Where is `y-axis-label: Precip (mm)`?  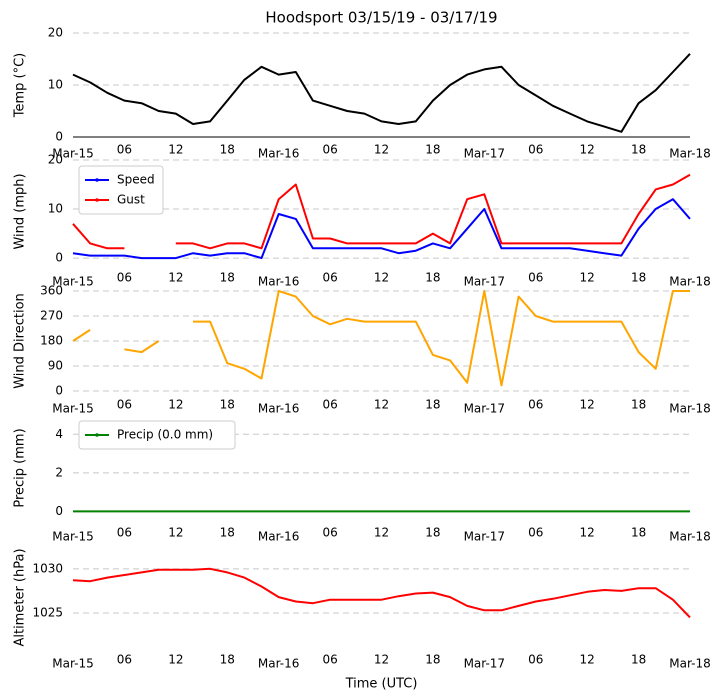
y-axis-label: Precip (mm) is located at coordinates (20, 467).